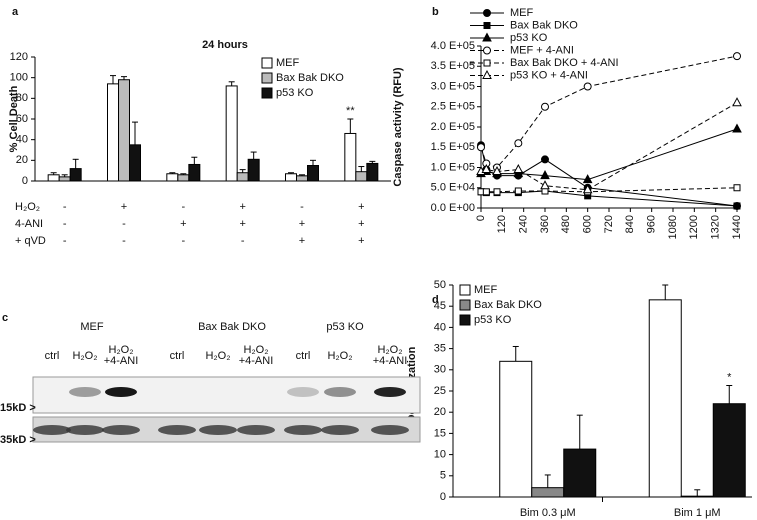 The image size is (757, 520). Describe the element at coordinates (453, 86) in the screenshot. I see `y-tick-label: 3.0 E+05` at that location.